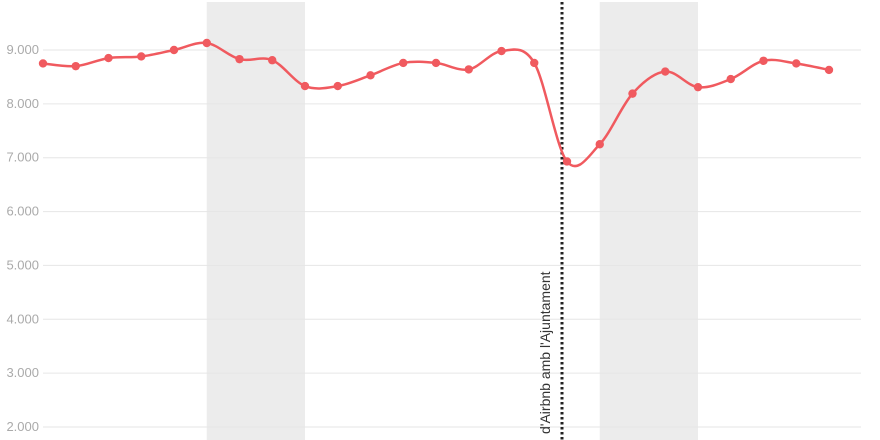 Image resolution: width=880 pixels, height=440 pixels. Describe the element at coordinates (550, 221) in the screenshot. I see `event-annotation: d'Airbnb amb l'Ajuntament` at that location.